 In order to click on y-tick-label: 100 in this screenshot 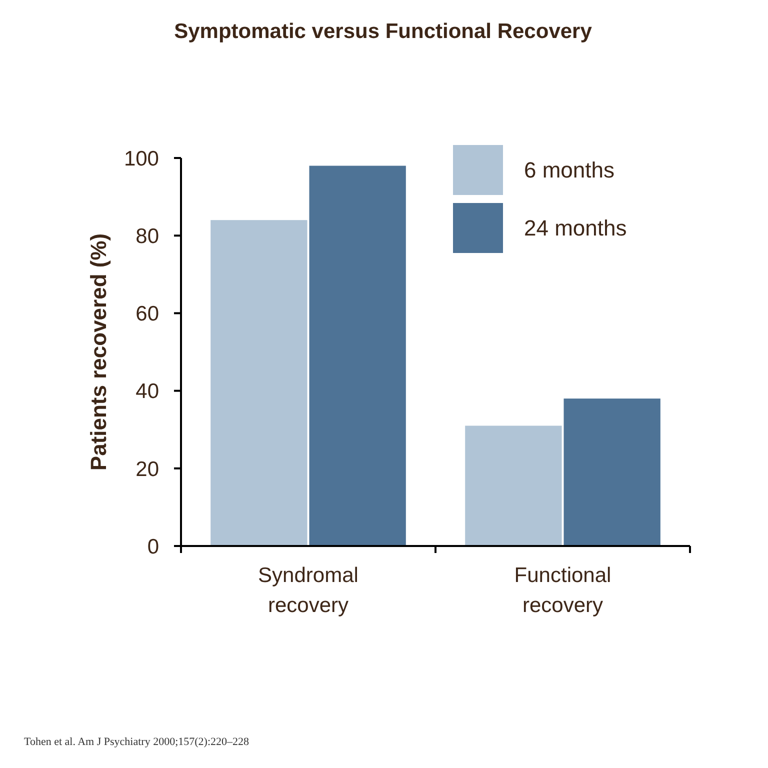, I will do `click(141, 158)`.